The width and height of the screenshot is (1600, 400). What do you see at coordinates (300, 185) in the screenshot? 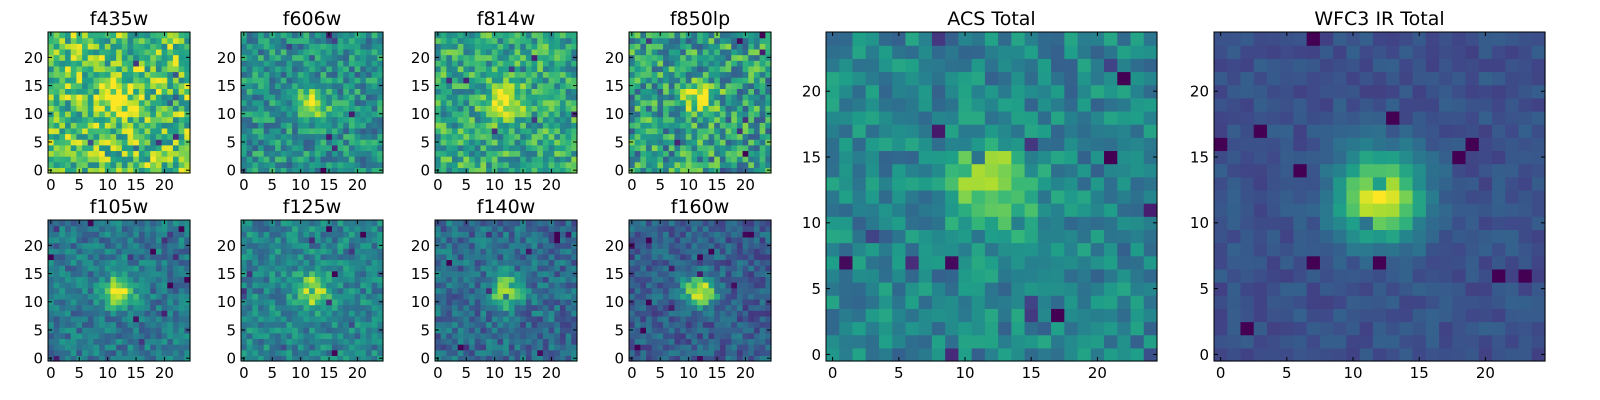
I see `x-tick-label: 10` at bounding box center [300, 185].